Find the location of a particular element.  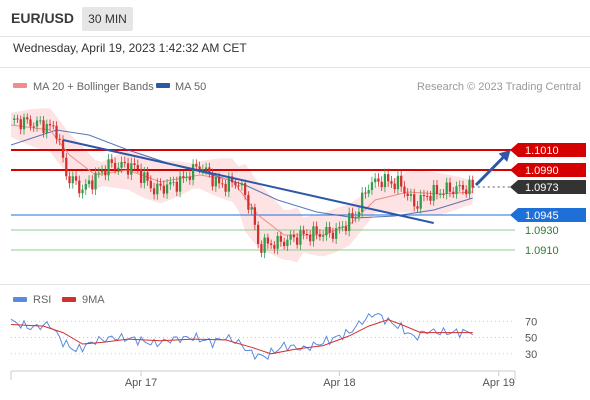

x-tick-label: Apr 17 is located at coordinates (141, 383).